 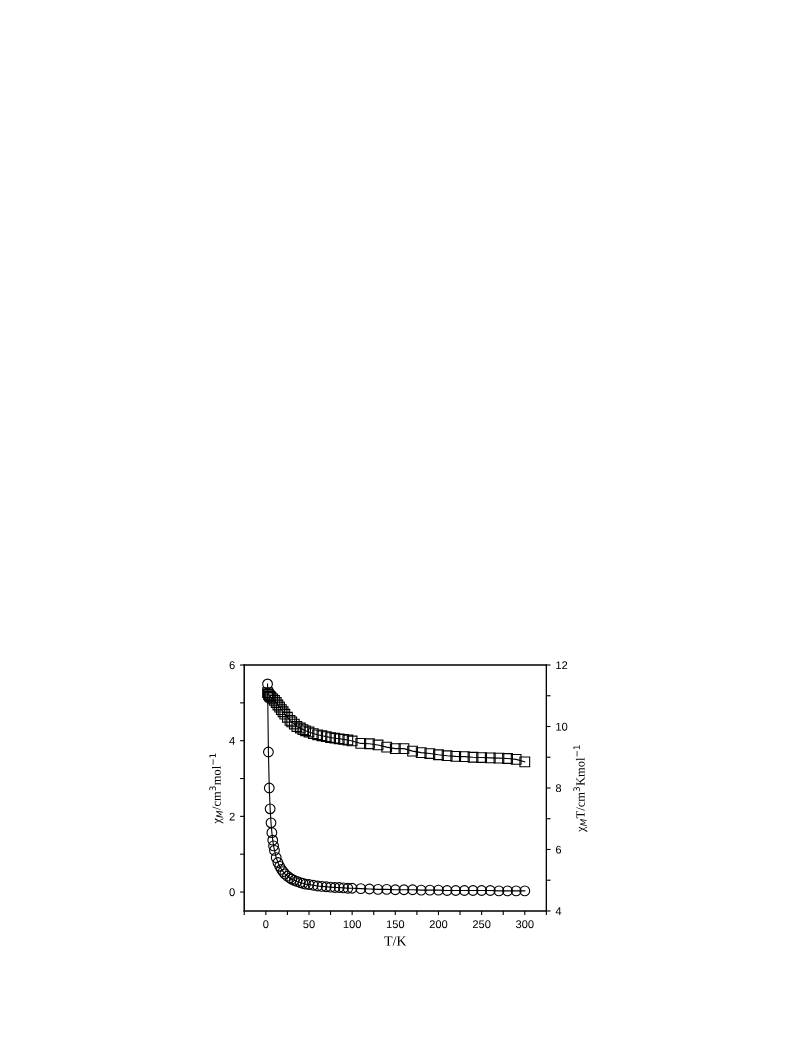 What do you see at coordinates (395, 941) in the screenshot?
I see `x-axis-title: T/K` at bounding box center [395, 941].